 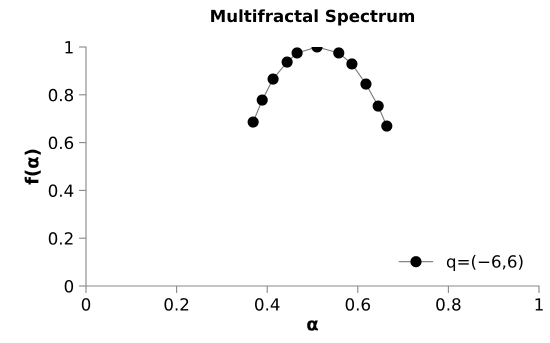 I want to click on y-tick-label: 0, so click(x=69, y=286).